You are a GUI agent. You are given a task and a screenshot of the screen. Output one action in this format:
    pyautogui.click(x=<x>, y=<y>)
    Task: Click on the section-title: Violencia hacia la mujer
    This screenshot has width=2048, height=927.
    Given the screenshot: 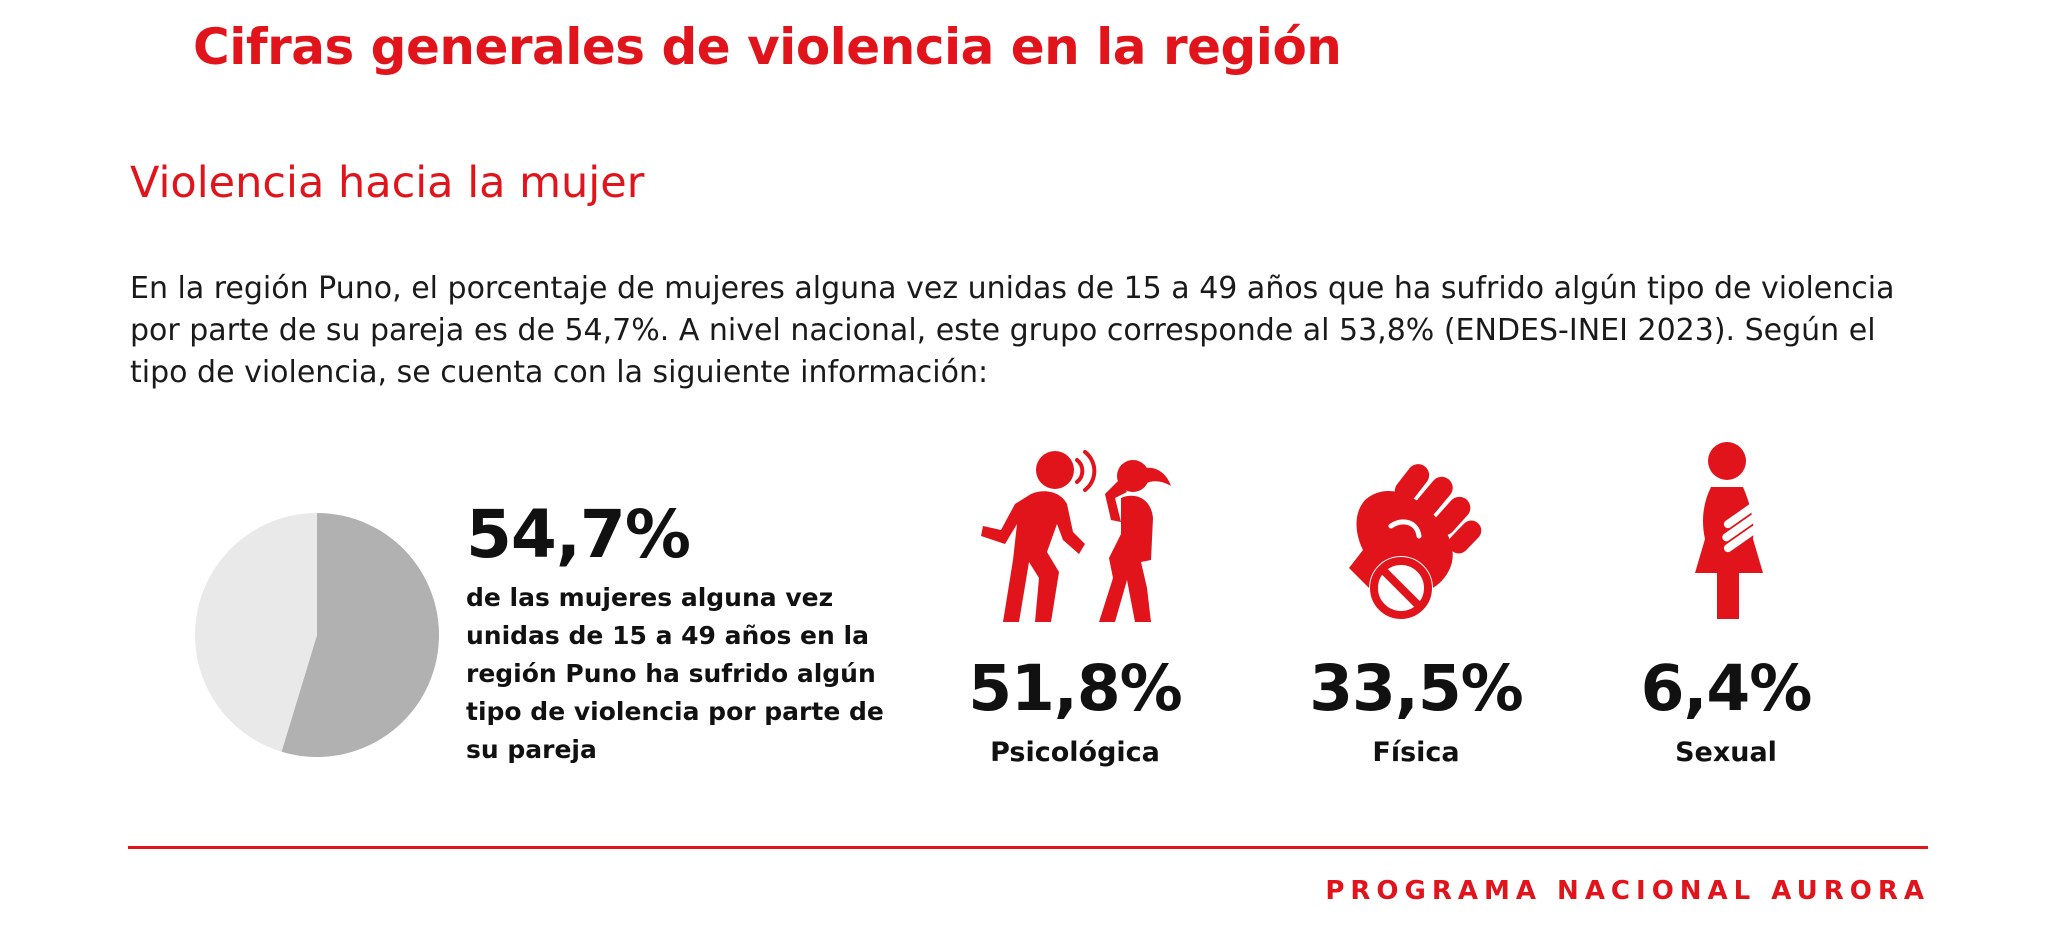 What is the action you would take?
    pyautogui.click(x=387, y=183)
    